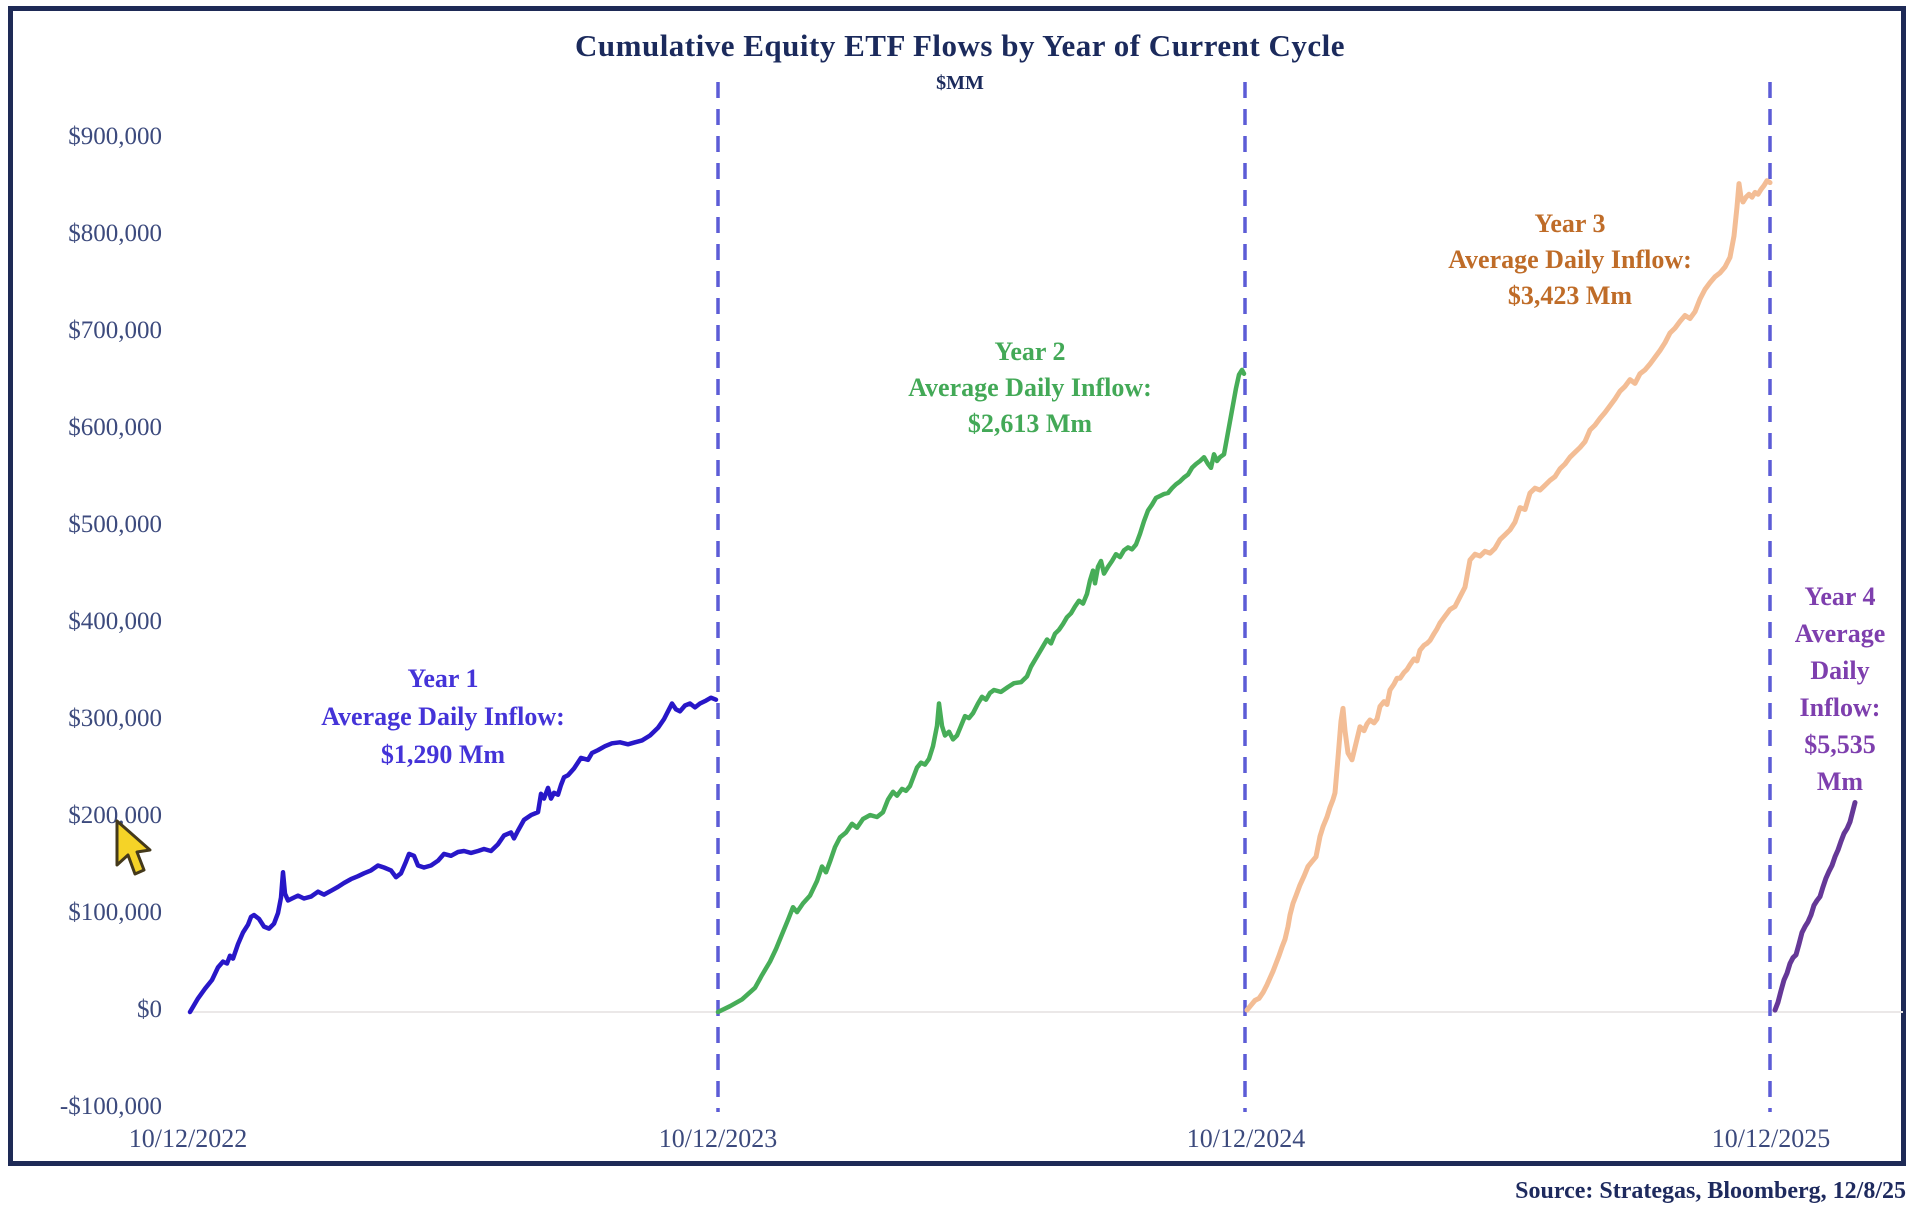 The height and width of the screenshot is (1221, 1920). I want to click on year-1-annotation: Year 1 Average Daily Inflow: $1,290 Mm, so click(443, 717).